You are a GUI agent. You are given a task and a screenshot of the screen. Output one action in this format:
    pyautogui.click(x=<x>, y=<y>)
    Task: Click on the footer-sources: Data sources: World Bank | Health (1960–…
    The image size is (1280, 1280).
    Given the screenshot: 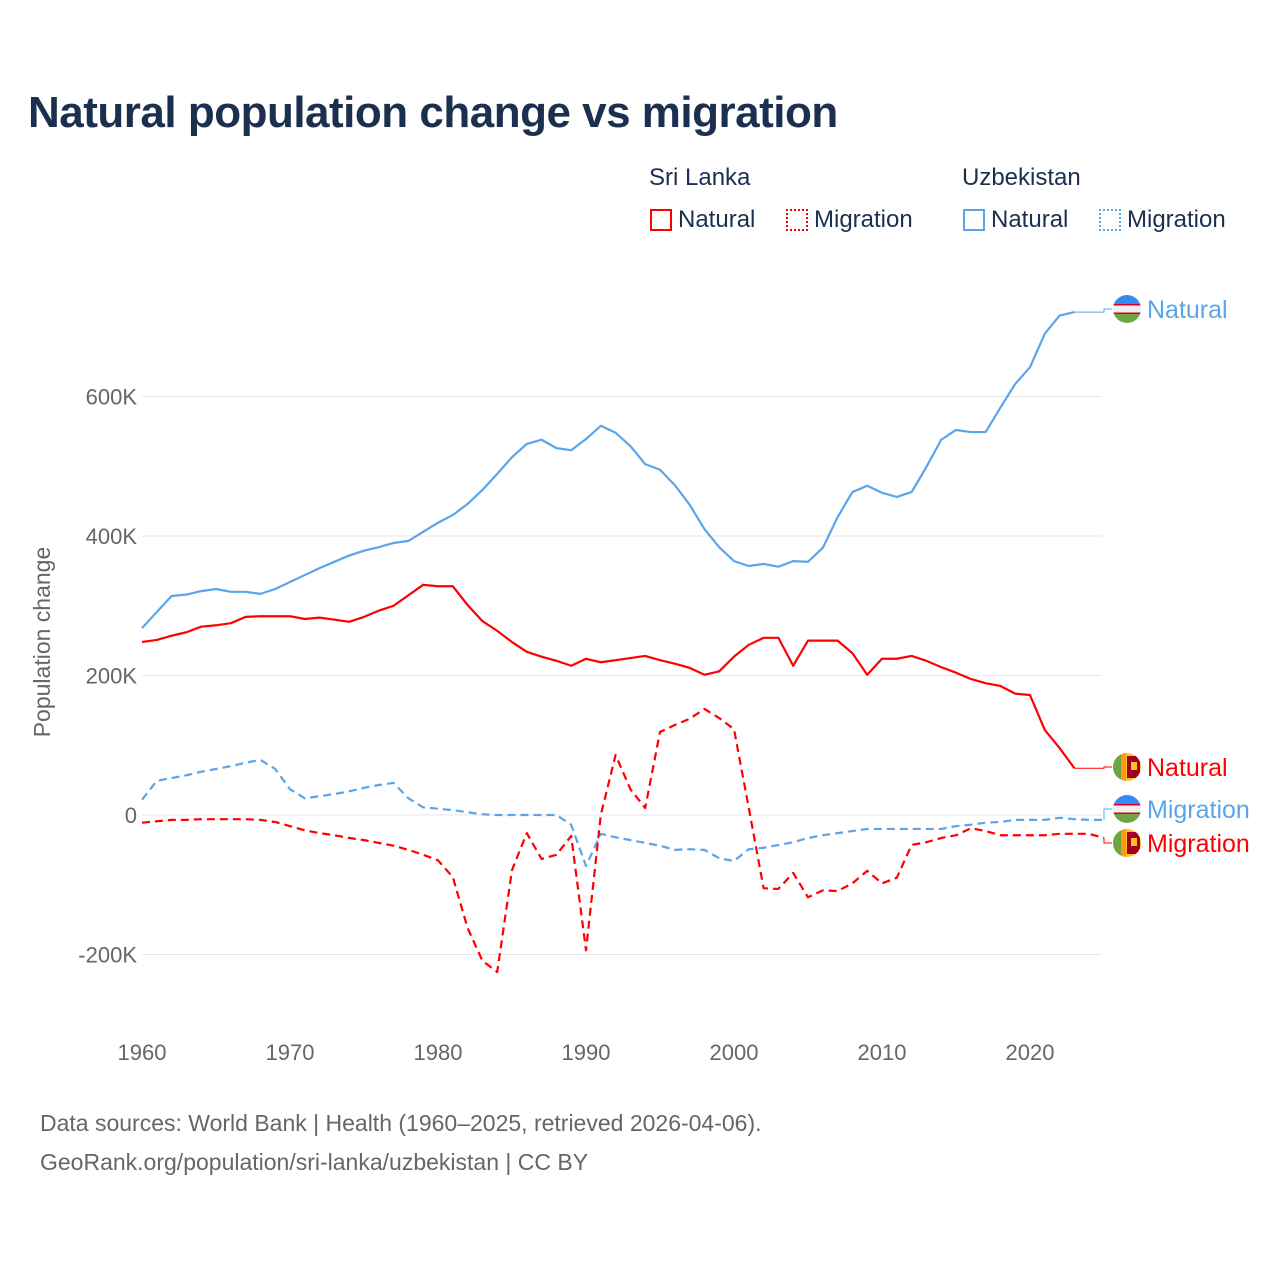 What is the action you would take?
    pyautogui.click(x=401, y=1123)
    